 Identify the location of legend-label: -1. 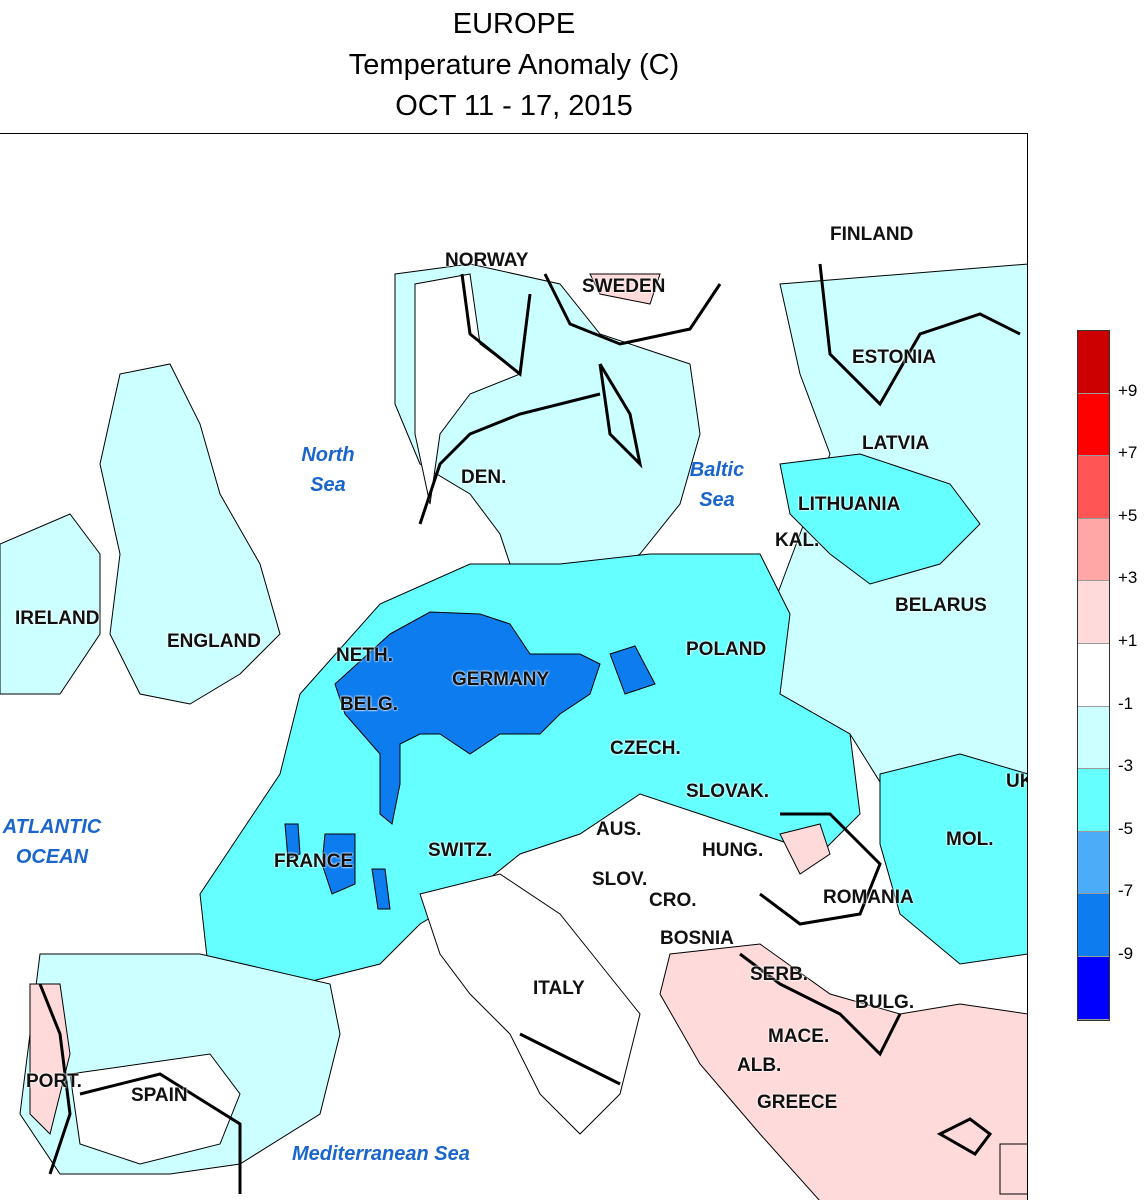
(1126, 703).